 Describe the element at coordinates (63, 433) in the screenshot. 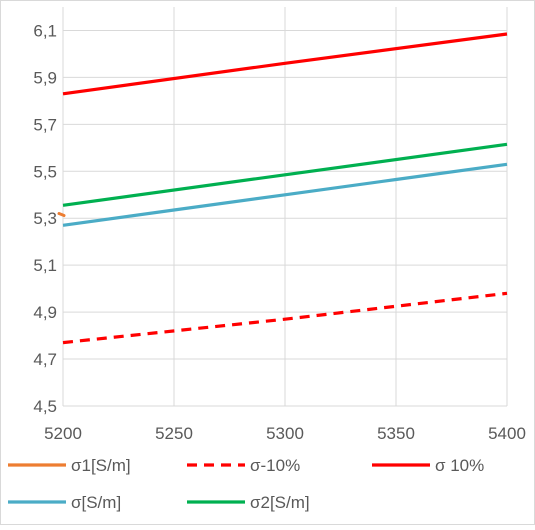

I see `x-tick-label: 5200` at that location.